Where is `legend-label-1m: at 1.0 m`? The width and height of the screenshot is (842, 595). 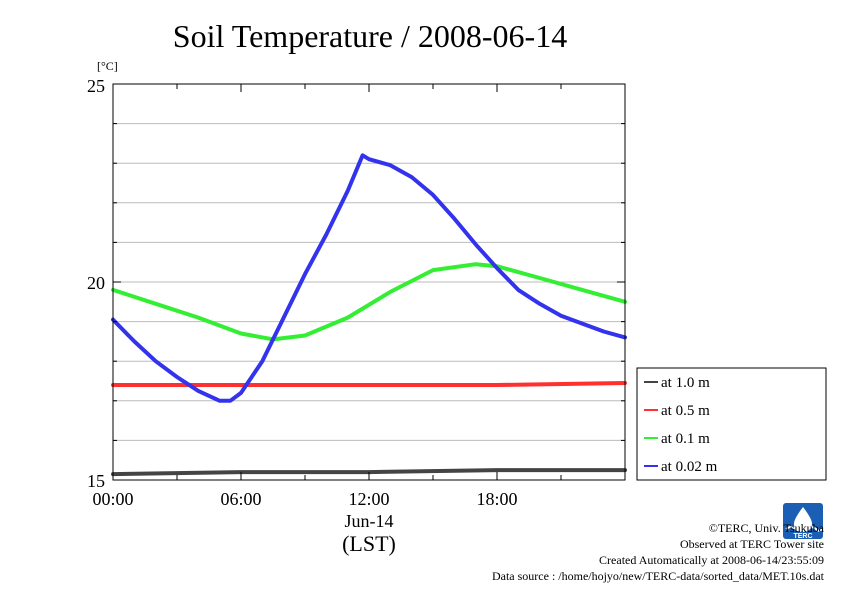 legend-label-1m: at 1.0 m is located at coordinates (685, 383).